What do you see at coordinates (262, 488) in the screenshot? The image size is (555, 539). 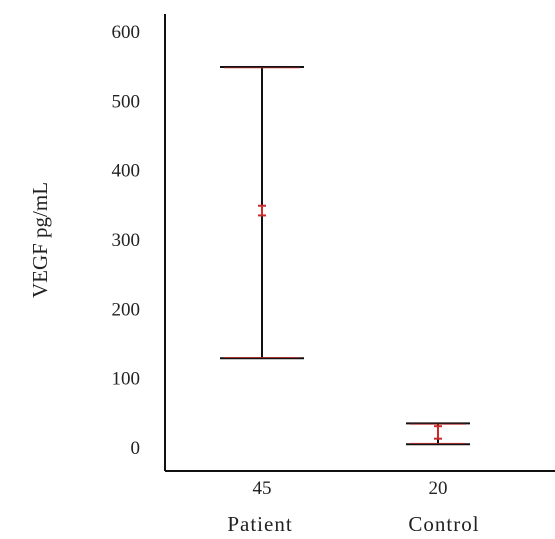 I see `count-label-patient: 45` at bounding box center [262, 488].